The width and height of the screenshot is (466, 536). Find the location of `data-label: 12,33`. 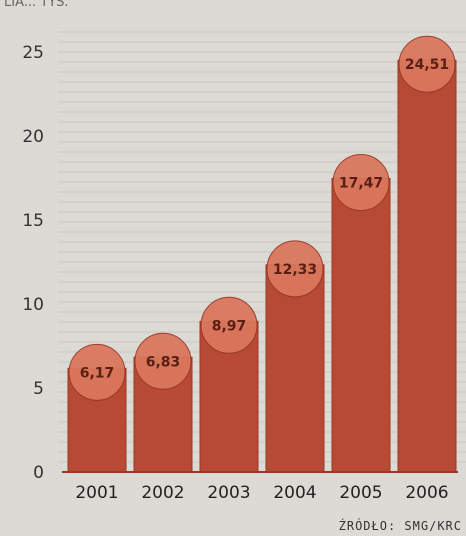

data-label: 12,33 is located at coordinates (295, 270).